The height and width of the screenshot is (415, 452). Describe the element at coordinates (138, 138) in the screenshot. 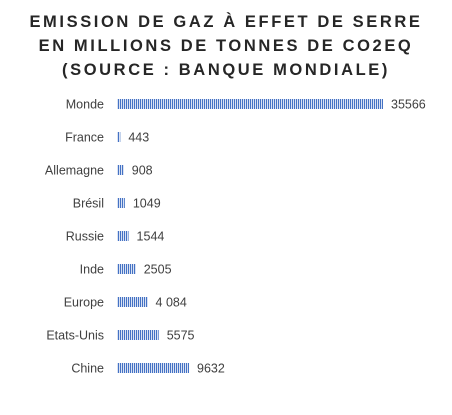

I see `data-label: 443` at that location.